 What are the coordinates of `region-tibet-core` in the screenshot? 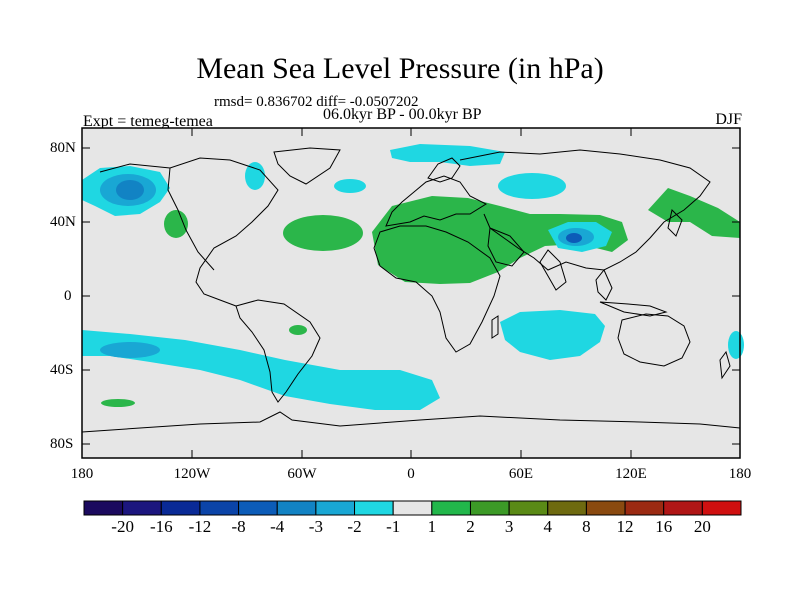 It's located at (574, 238).